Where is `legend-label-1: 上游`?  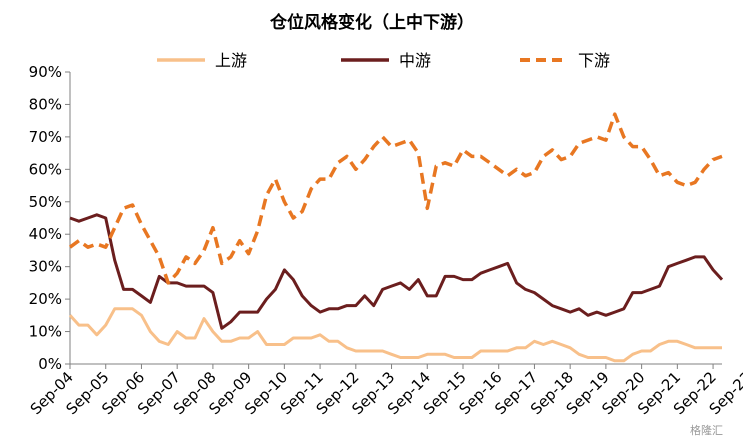 legend-label-1: 上游 is located at coordinates (231, 60).